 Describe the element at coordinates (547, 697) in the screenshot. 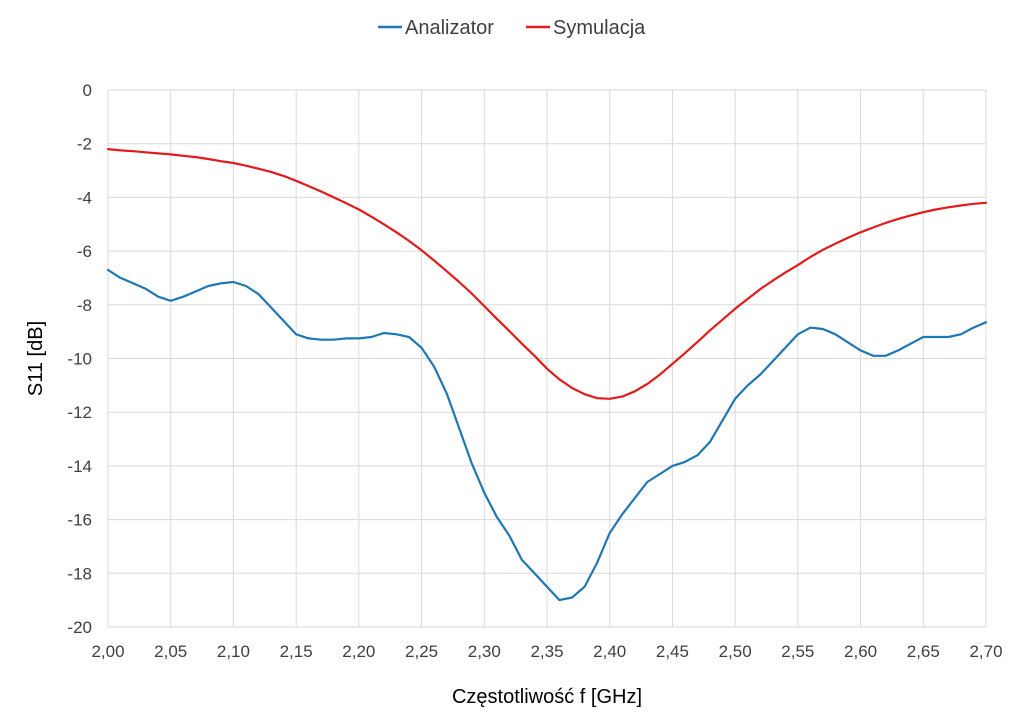

I see `x-axis-title: Częstotliwość f [GHz]` at that location.